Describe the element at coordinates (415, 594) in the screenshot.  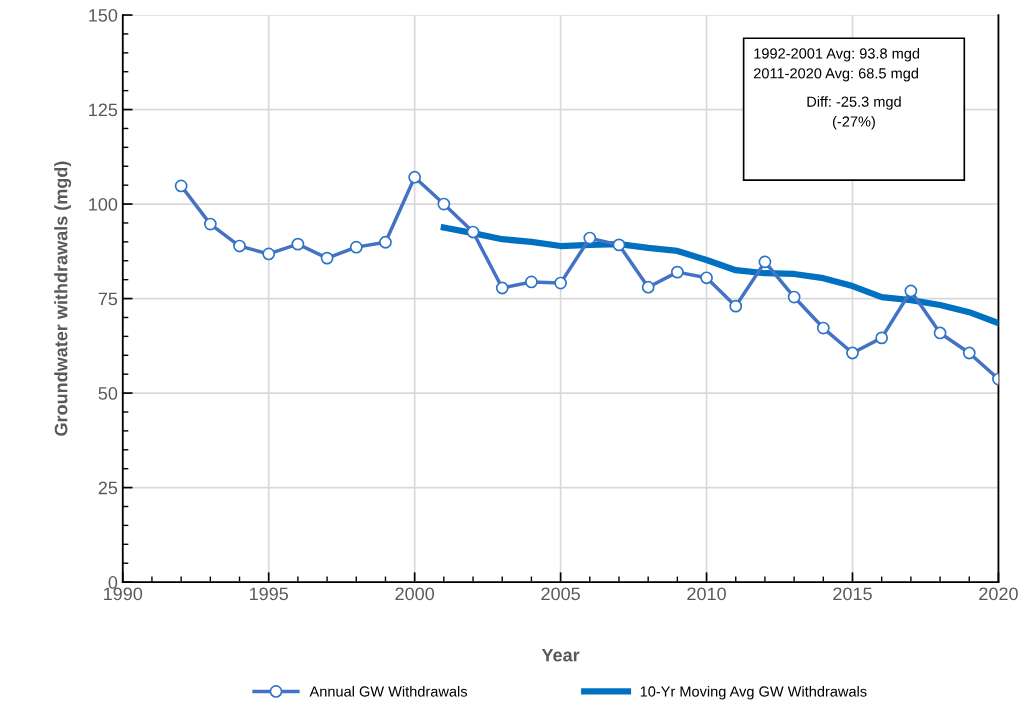
I see `x-tick-label: 2000` at that location.